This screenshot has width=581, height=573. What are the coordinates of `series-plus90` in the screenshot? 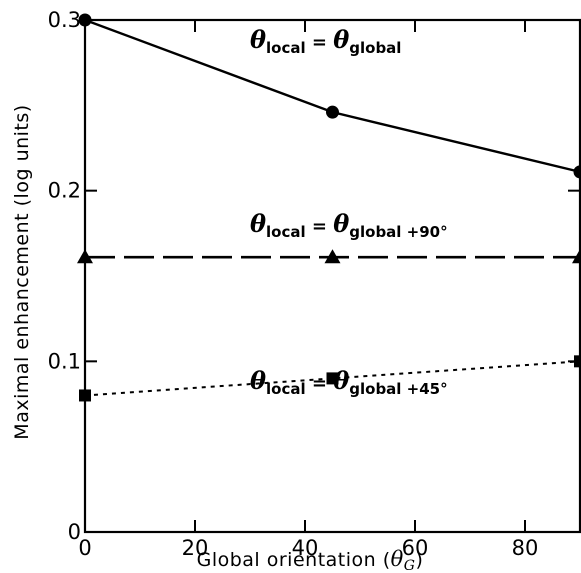 It's located at (329, 256).